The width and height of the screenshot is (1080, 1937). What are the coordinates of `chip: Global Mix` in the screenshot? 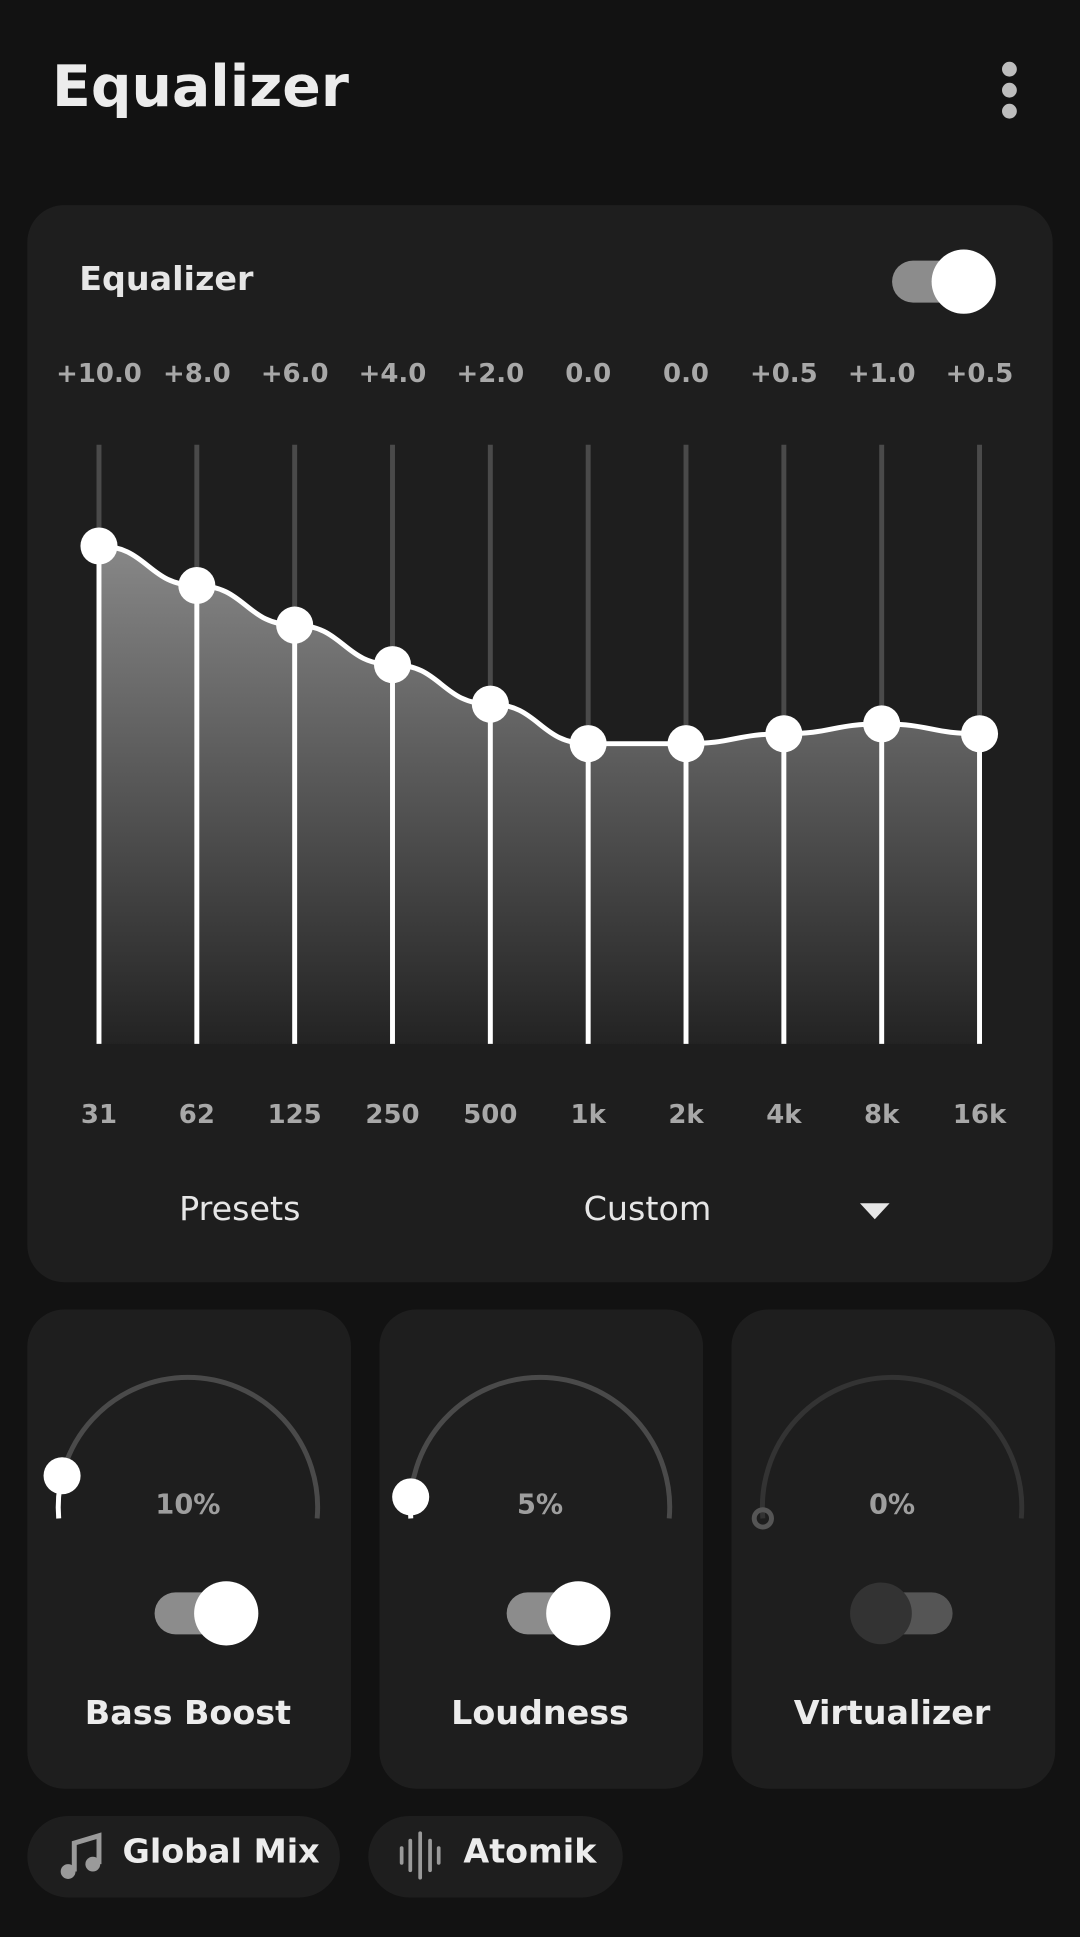 It's located at (183, 1856).